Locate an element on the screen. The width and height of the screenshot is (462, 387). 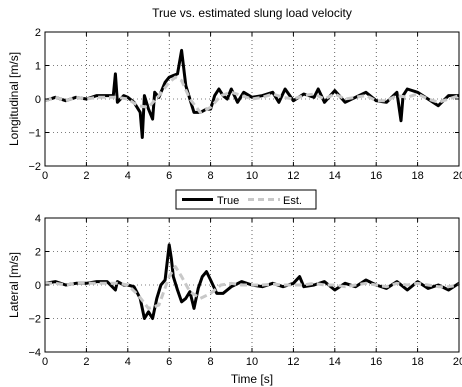
longitudinal-x-tick-label: 8 is located at coordinates (211, 176).